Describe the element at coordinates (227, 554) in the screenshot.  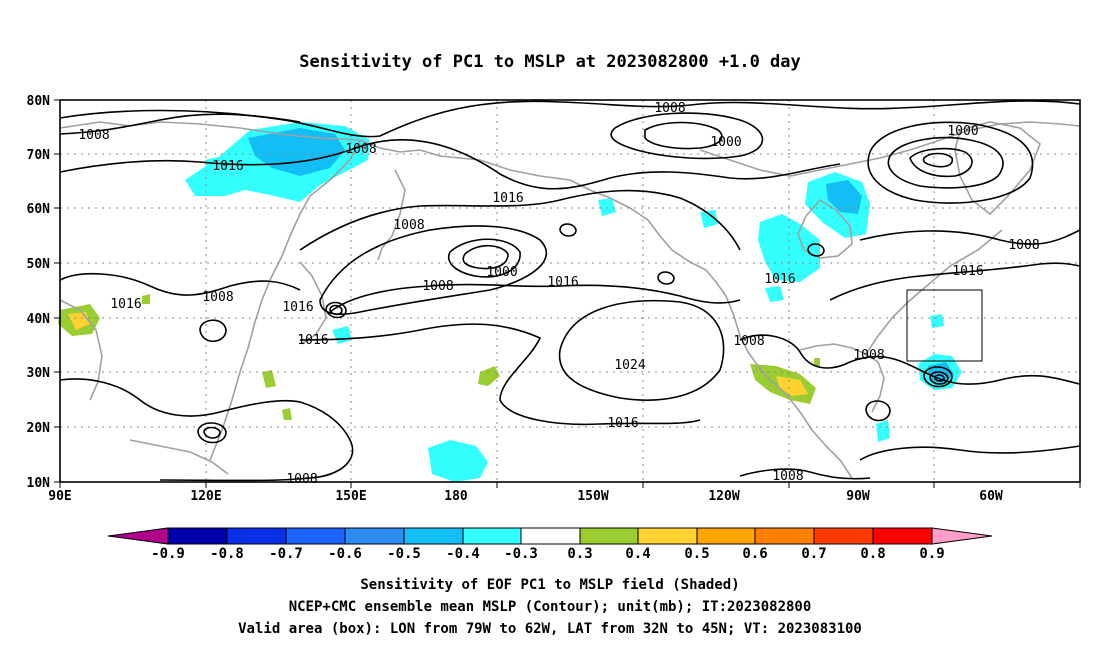
I see `colorbar-label: -0.8` at that location.